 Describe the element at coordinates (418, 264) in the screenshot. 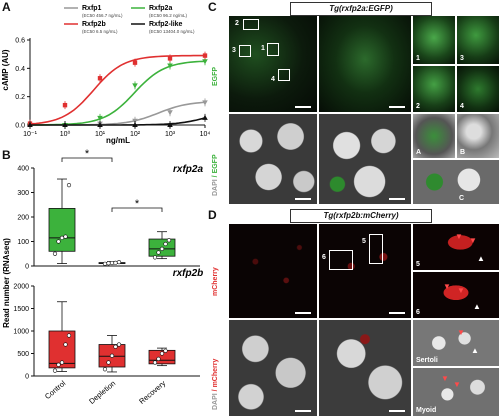

I see `inset-number-5: 5` at that location.